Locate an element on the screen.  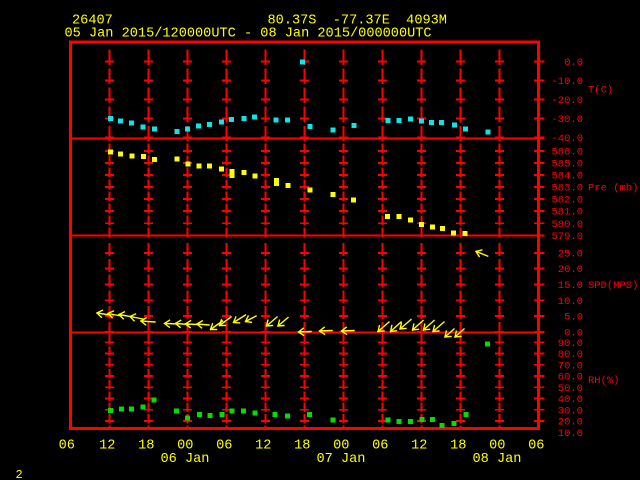
svg-text: T(C) is located at coordinates (600, 91).